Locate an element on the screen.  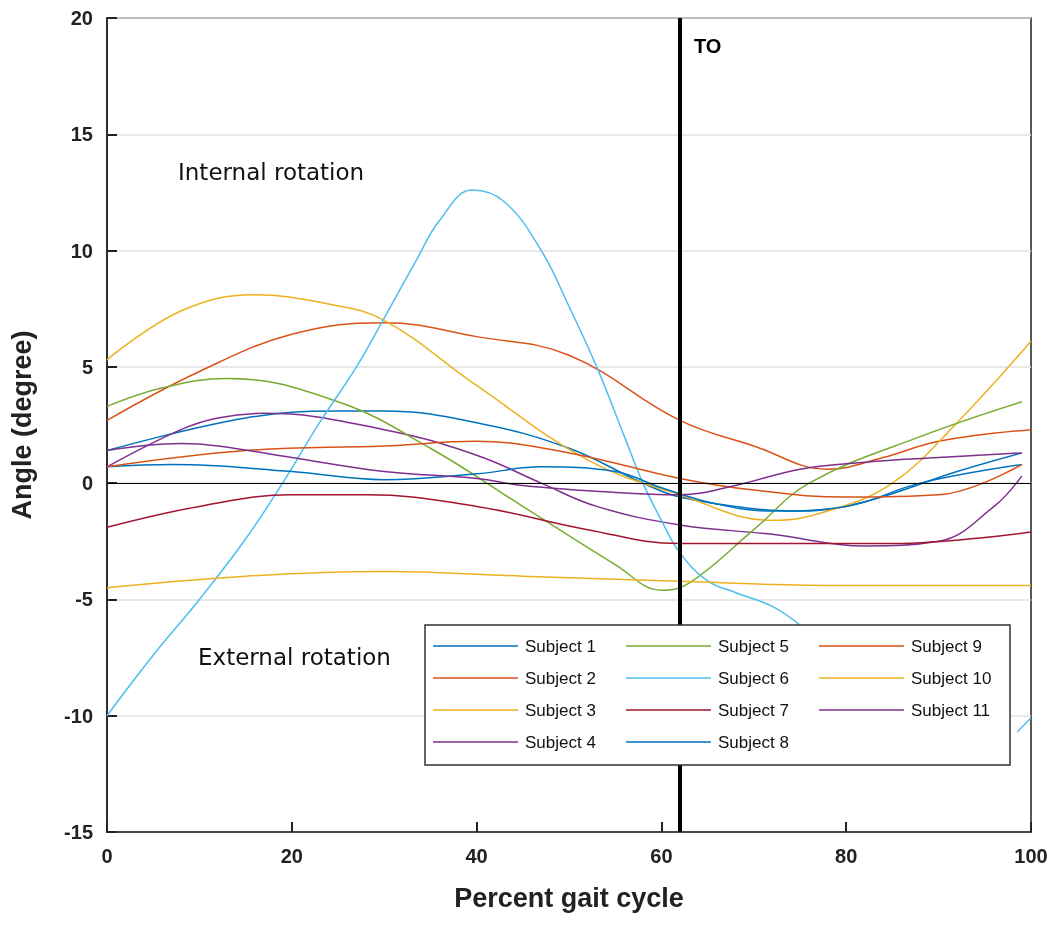
legend-label: Subject 2 is located at coordinates (560, 678).